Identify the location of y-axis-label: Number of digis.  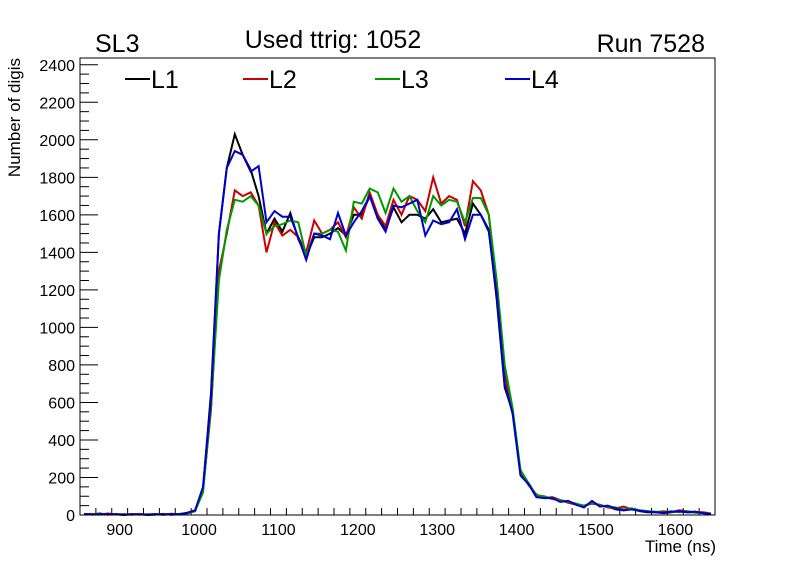
(14, 117).